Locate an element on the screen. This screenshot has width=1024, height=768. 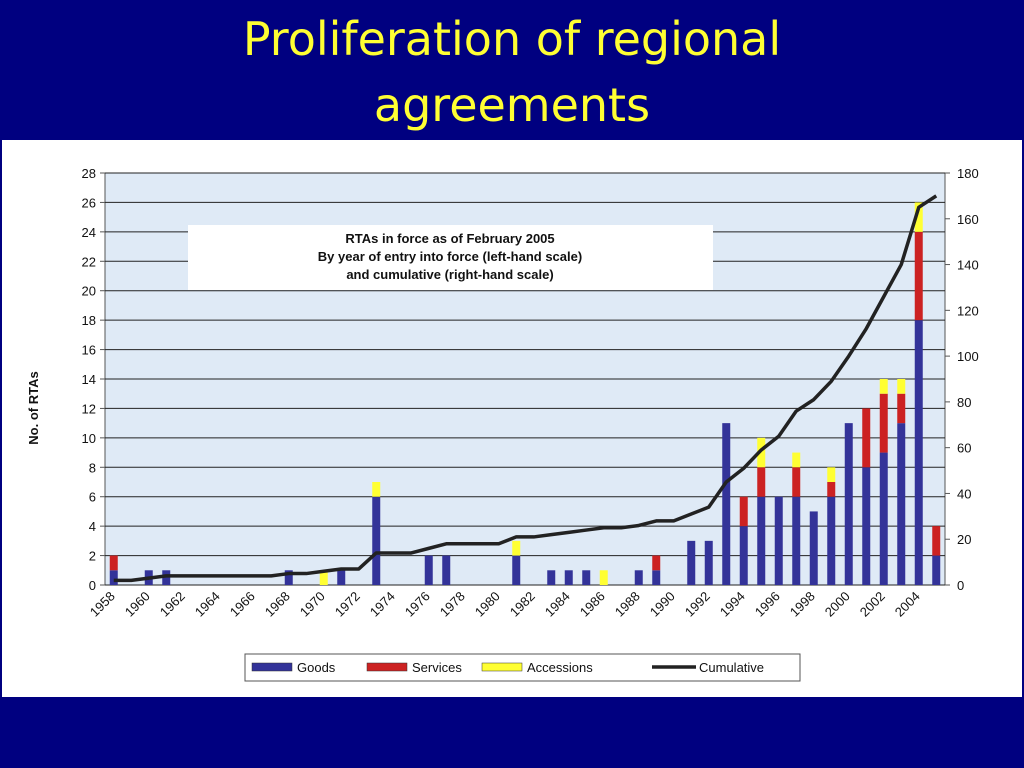
y-tick-label: 14 is located at coordinates (89, 379).